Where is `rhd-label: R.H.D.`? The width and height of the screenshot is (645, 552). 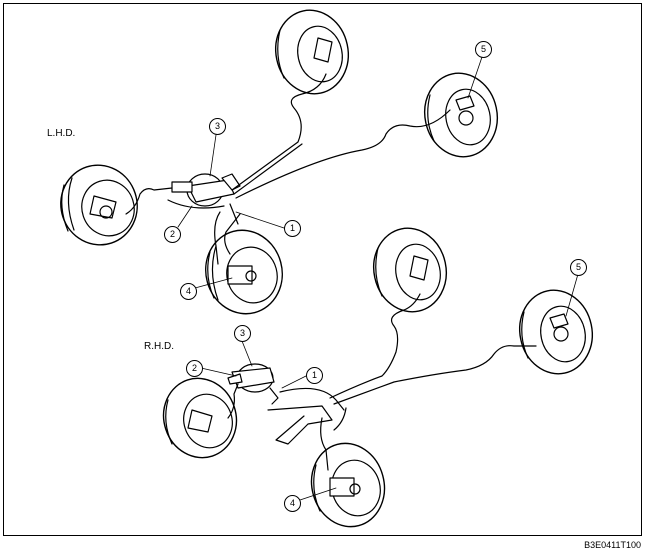 rhd-label: R.H.D. is located at coordinates (159, 346).